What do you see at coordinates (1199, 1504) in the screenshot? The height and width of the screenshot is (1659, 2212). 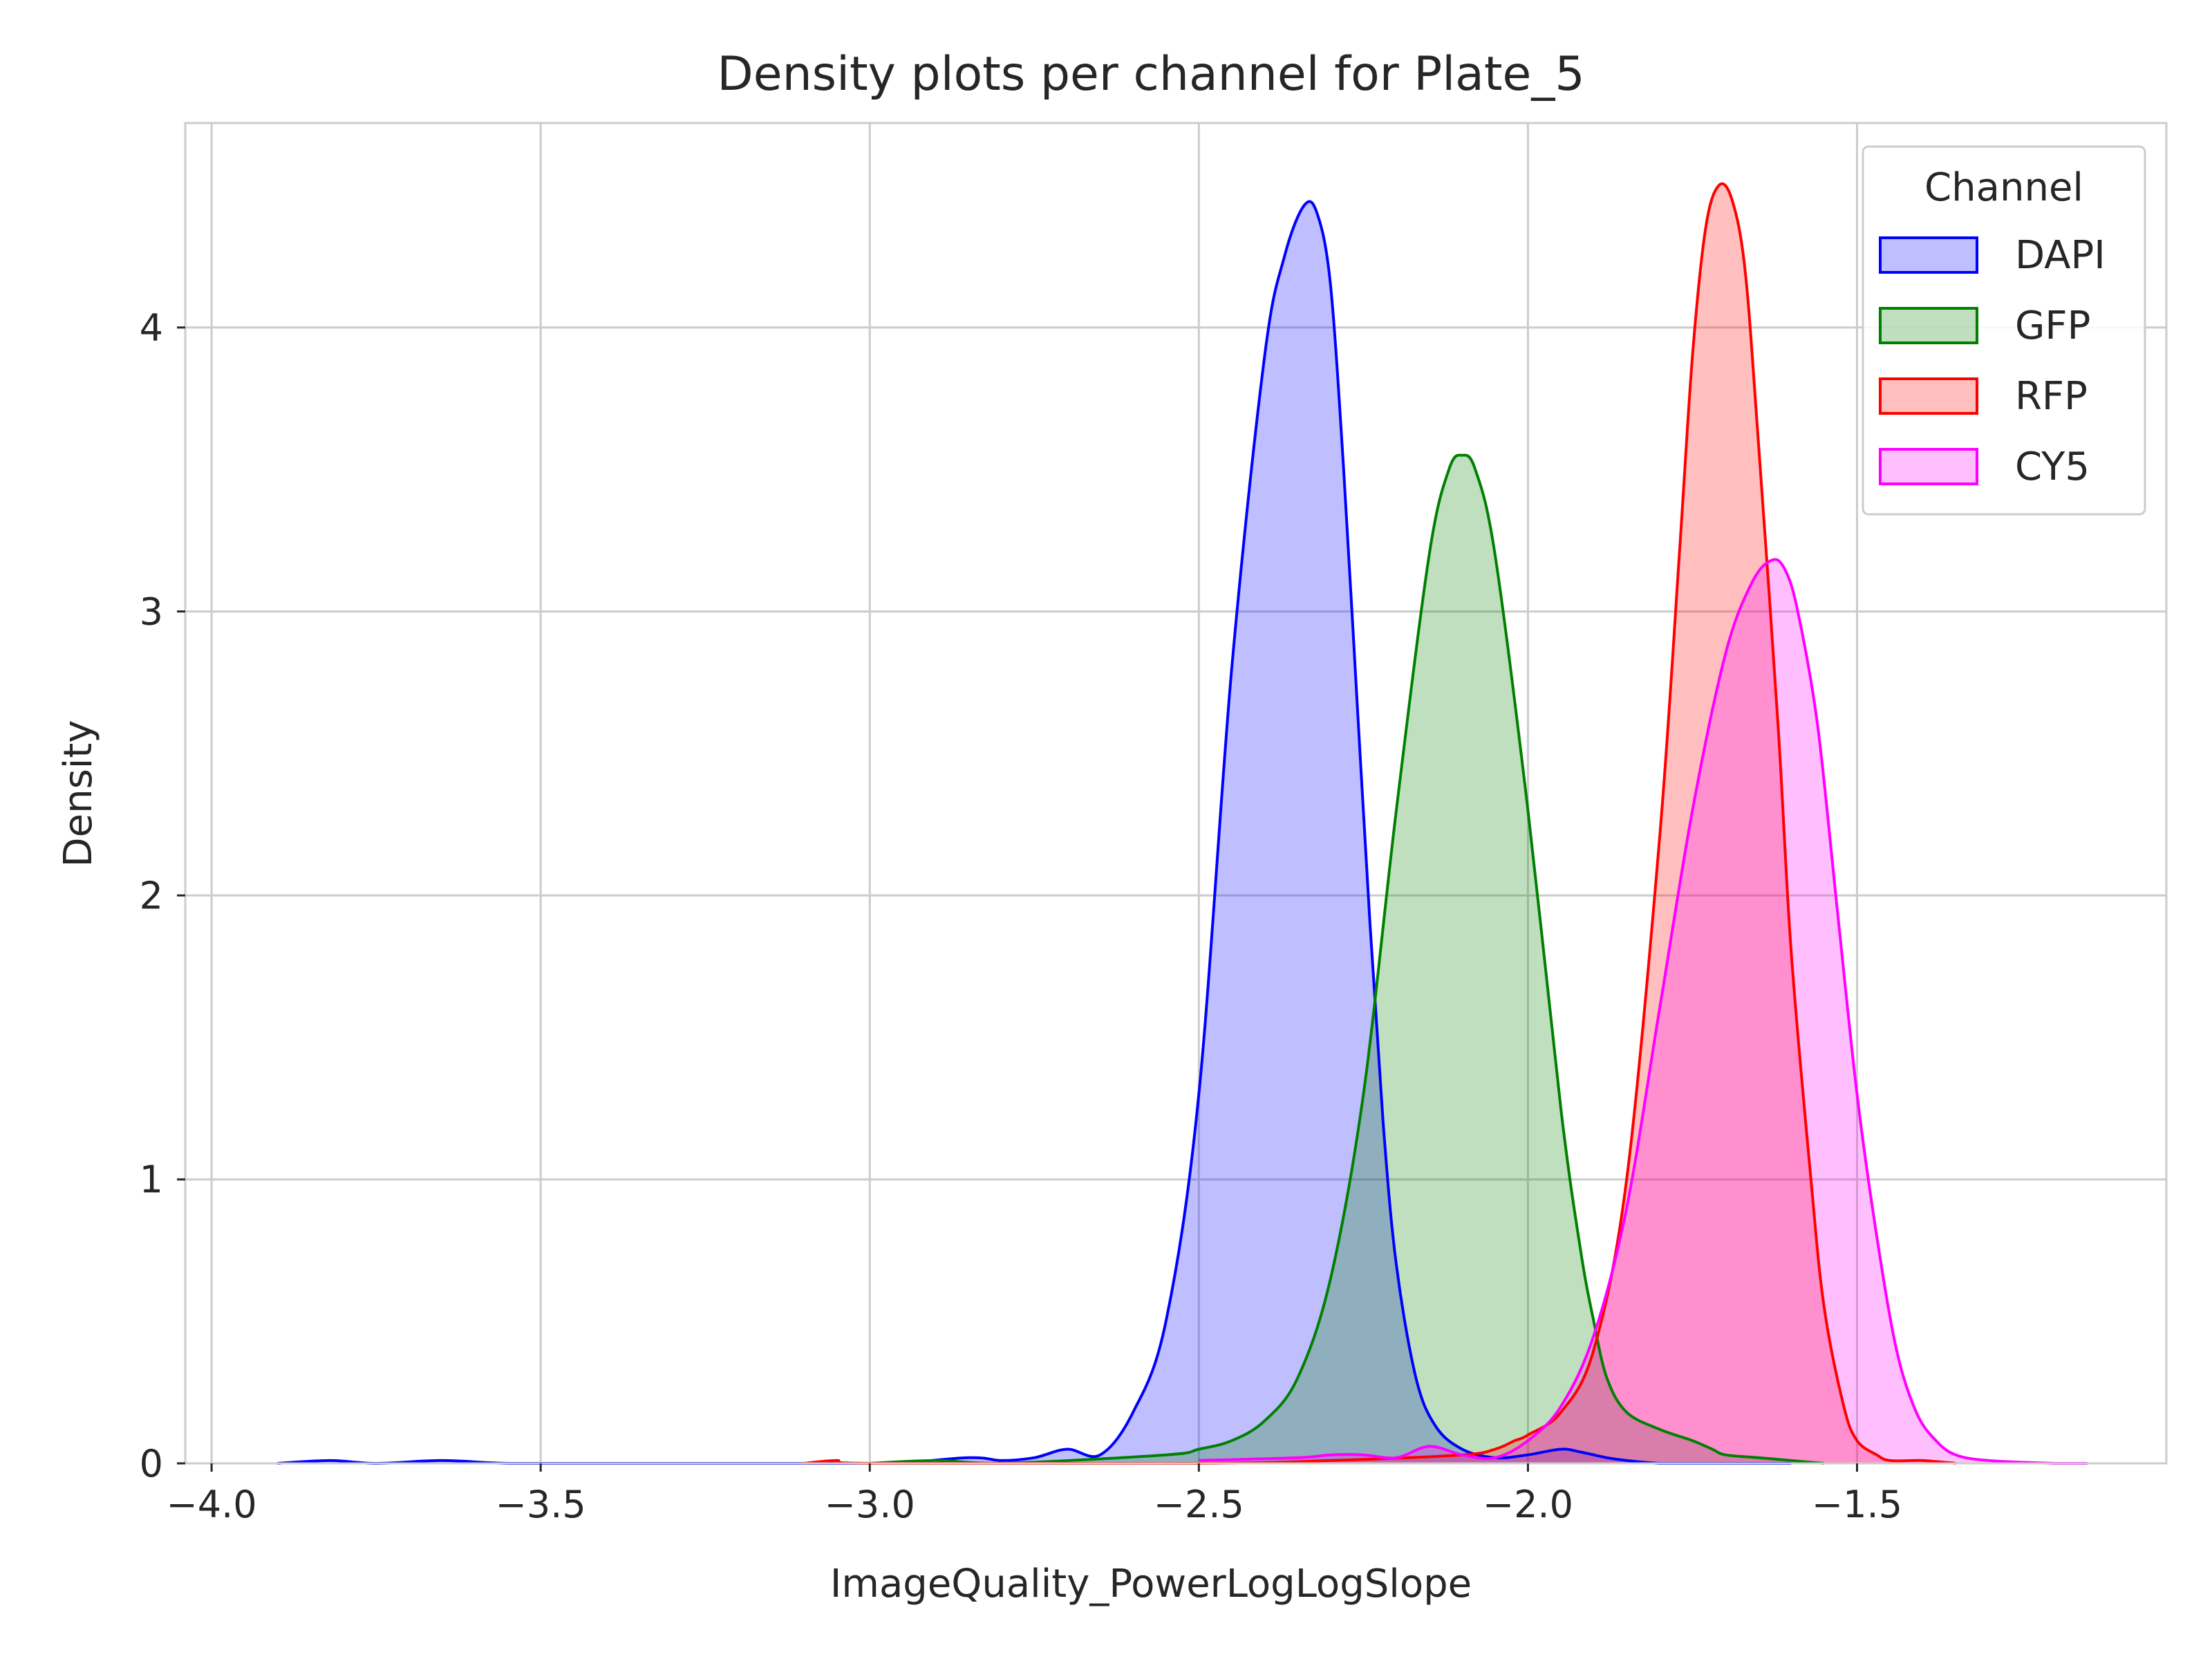 I see `x-tick-label: −2.5` at bounding box center [1199, 1504].